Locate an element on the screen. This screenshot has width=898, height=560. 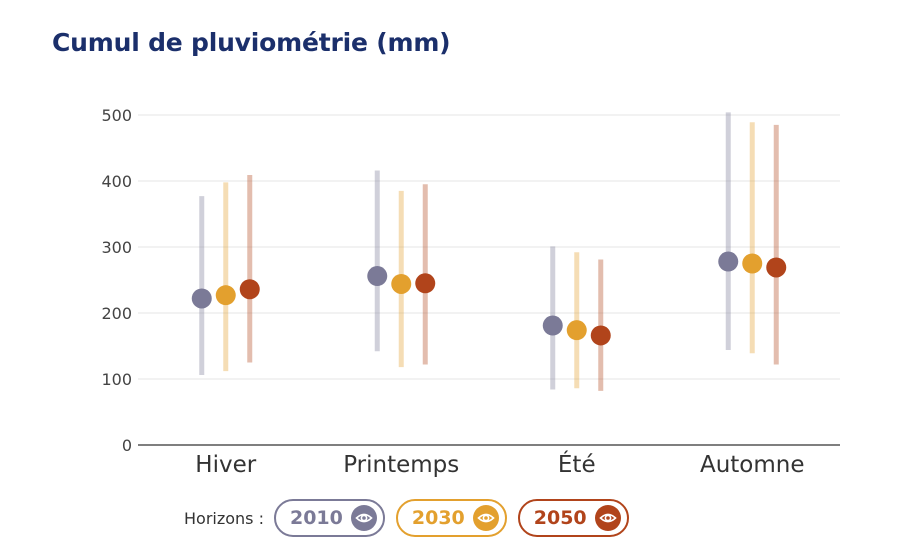
y-tick-label: 300 is located at coordinates (116, 247).